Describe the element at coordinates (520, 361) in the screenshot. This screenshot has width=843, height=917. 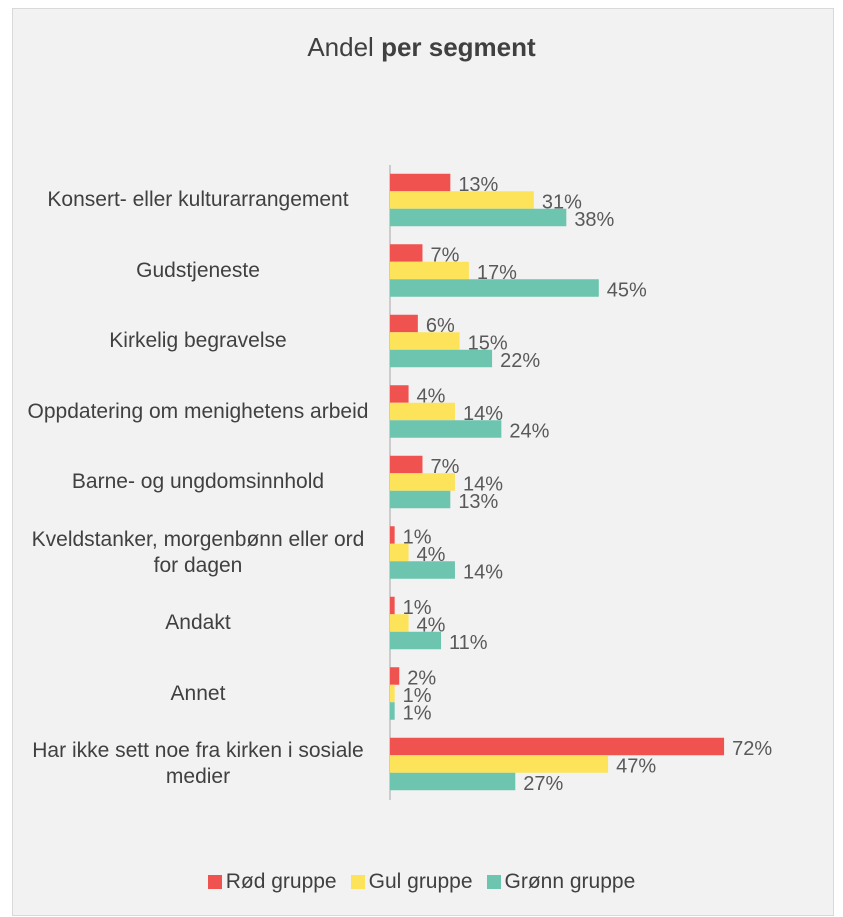
I see `data-label: 22%` at that location.